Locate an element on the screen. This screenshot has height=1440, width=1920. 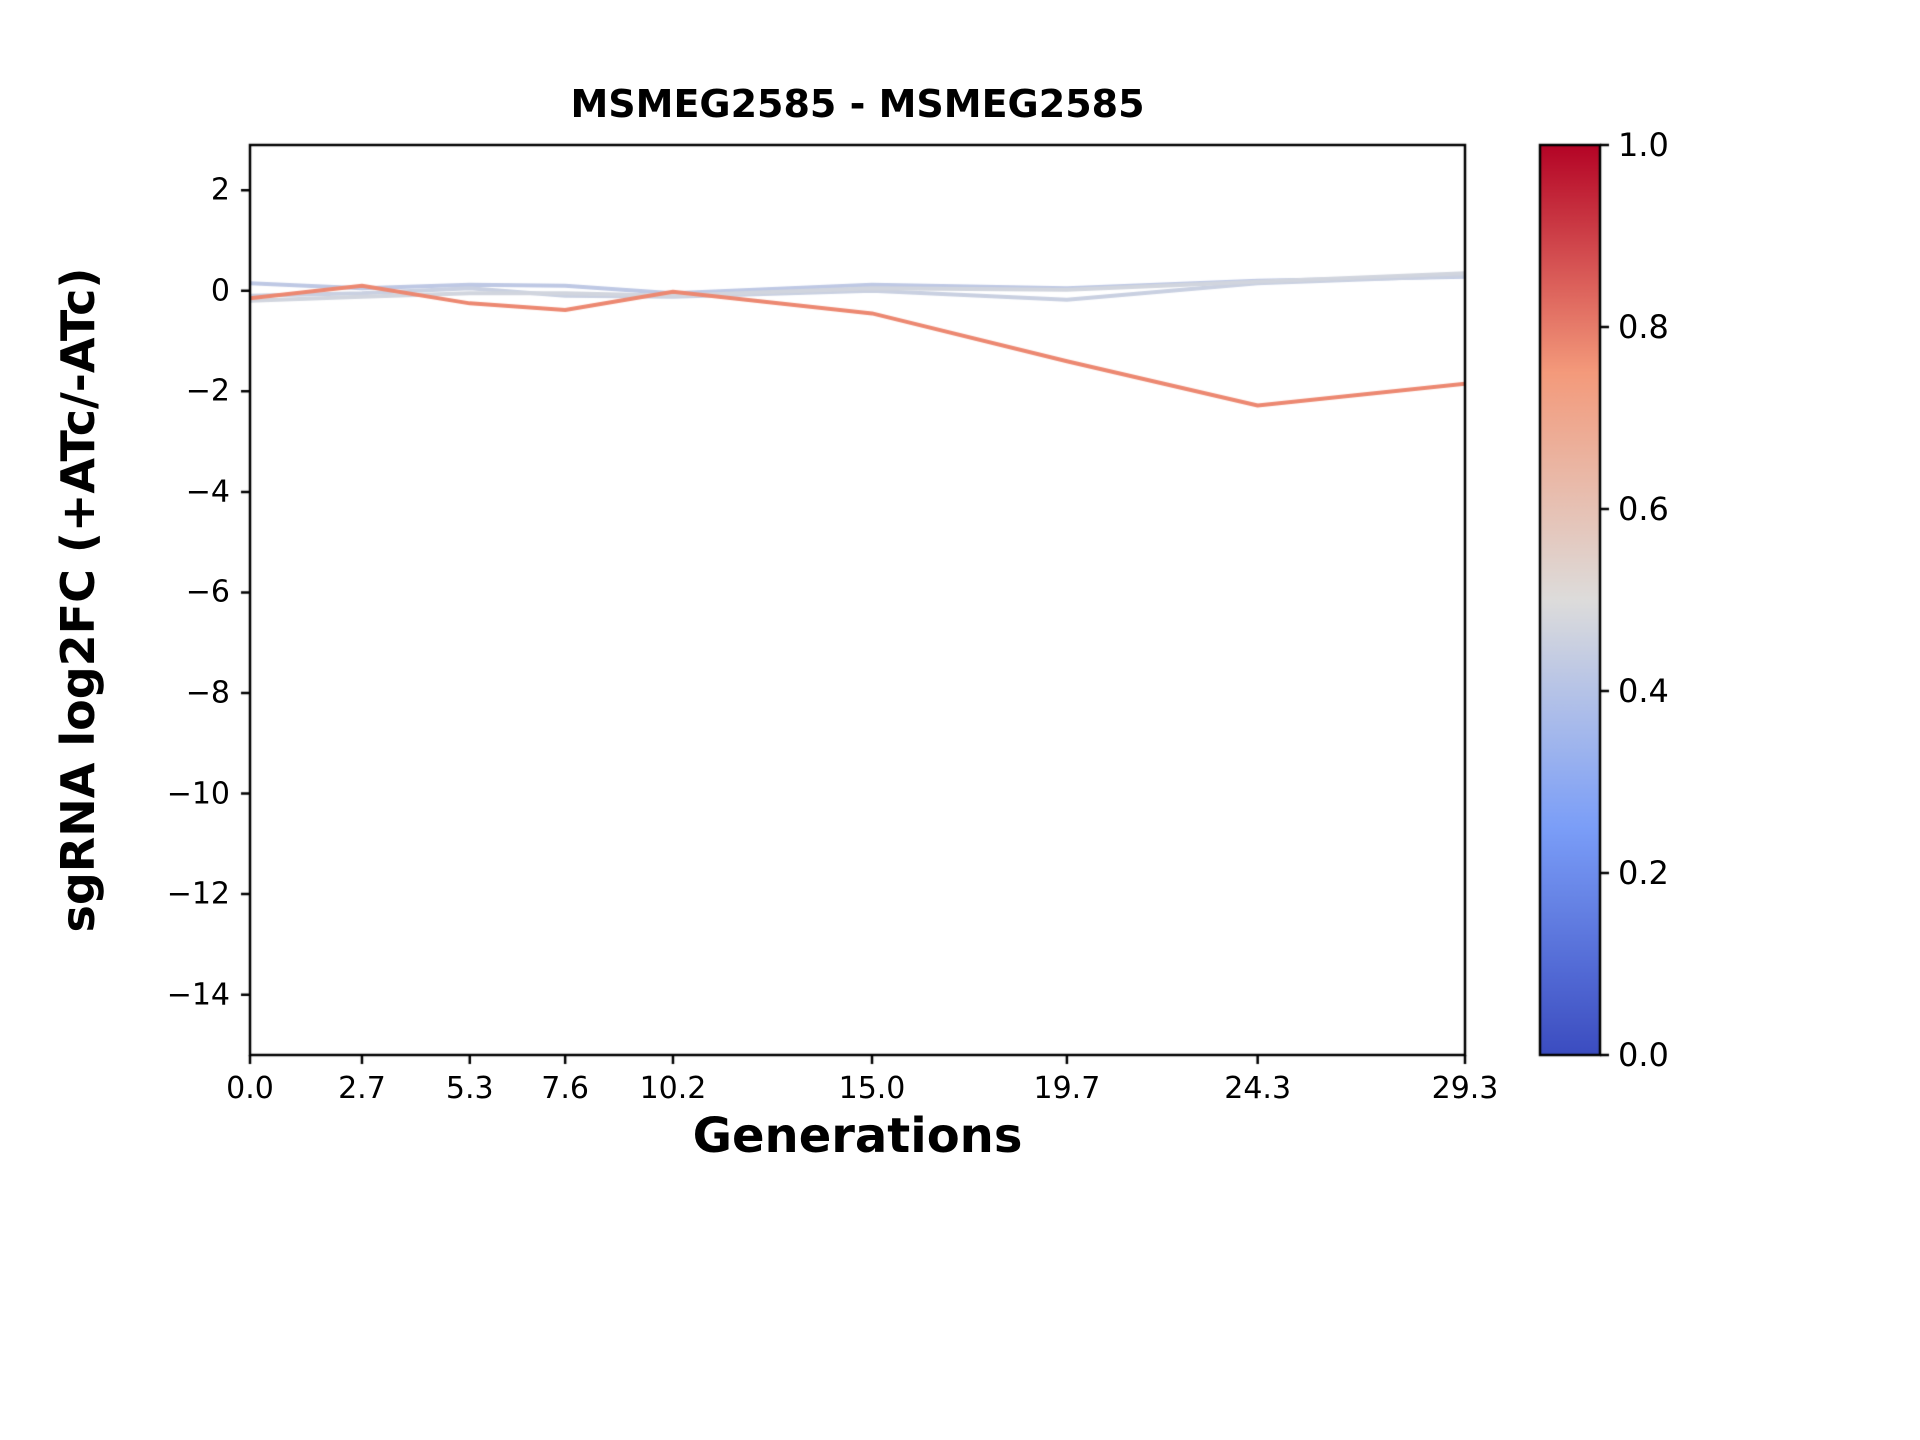
x-tick-label: 0.0 is located at coordinates (250, 1088).